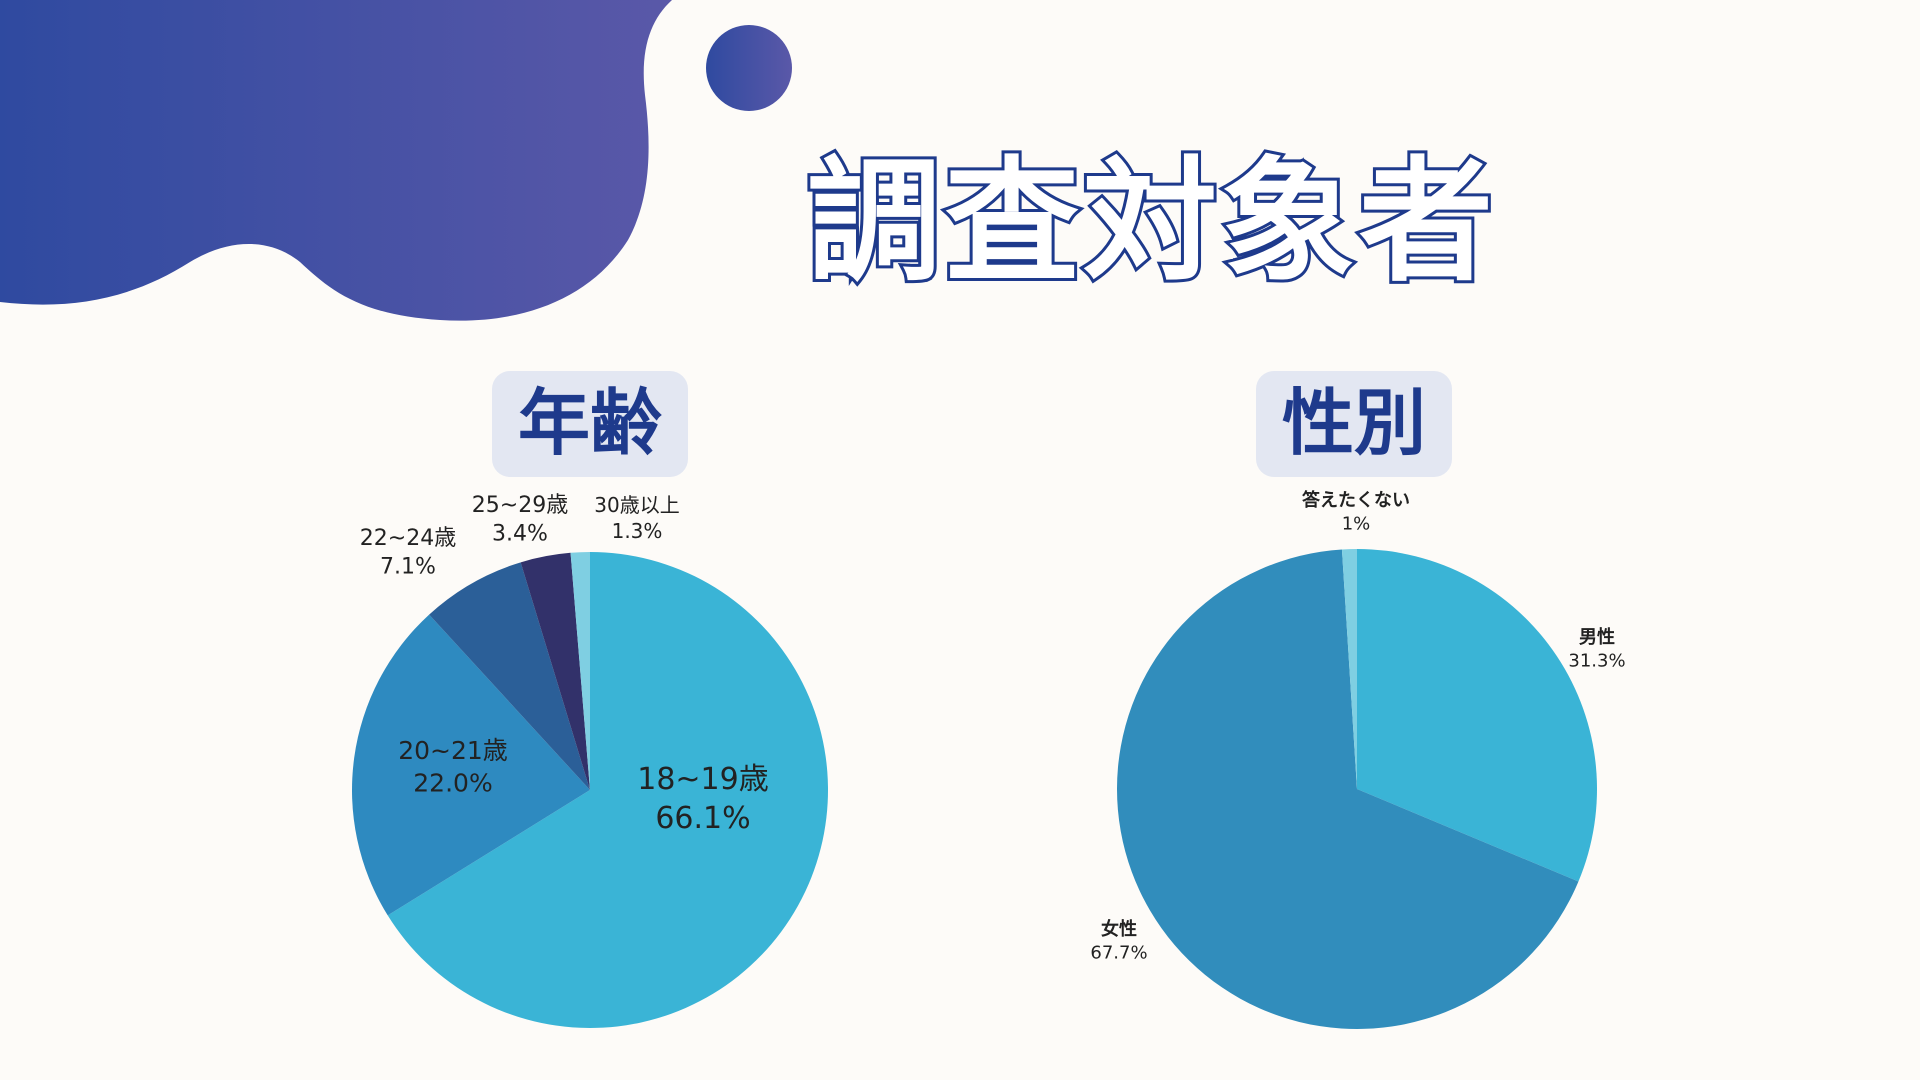  Describe the element at coordinates (636, 518) in the screenshot. I see `age-slice-label-5: 30歳以上 1.3%` at that location.